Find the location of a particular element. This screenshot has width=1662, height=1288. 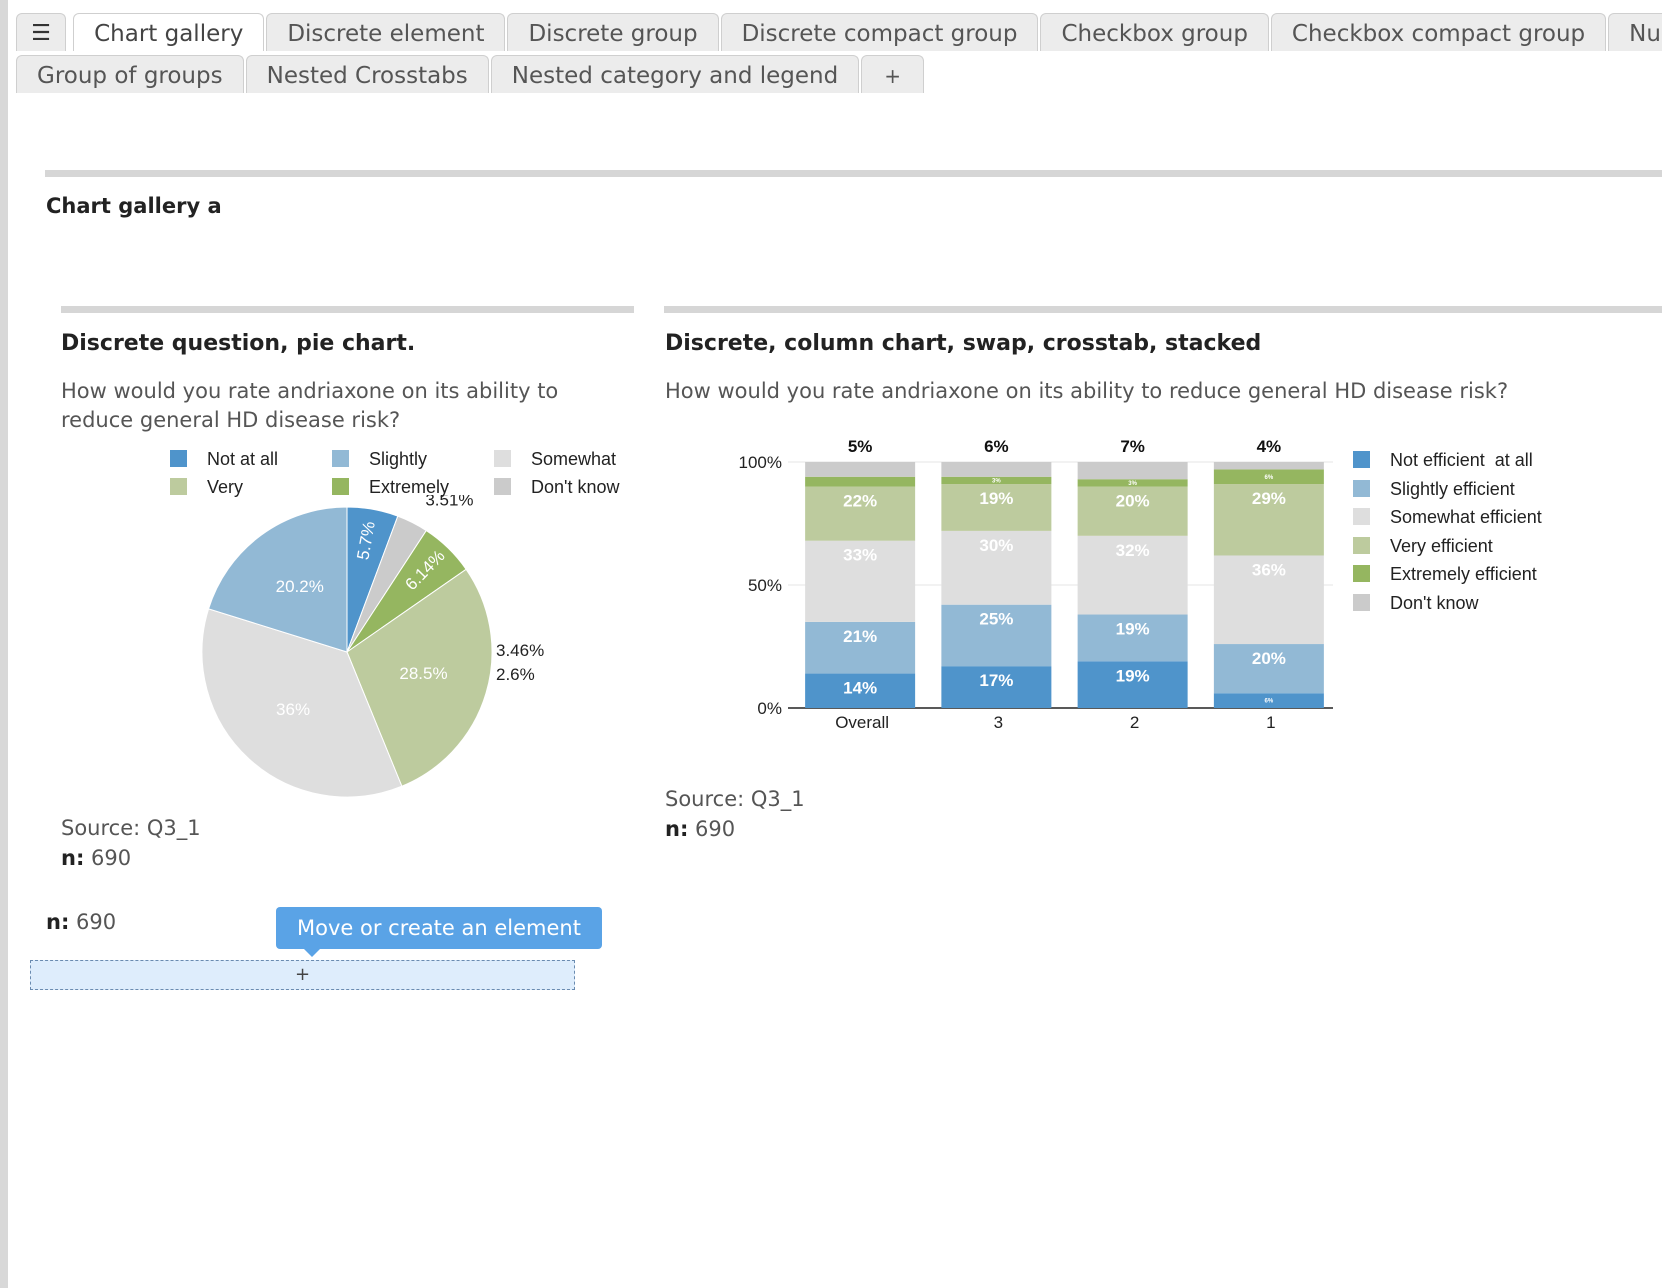

bar-card-n: n: 690 is located at coordinates (700, 829).